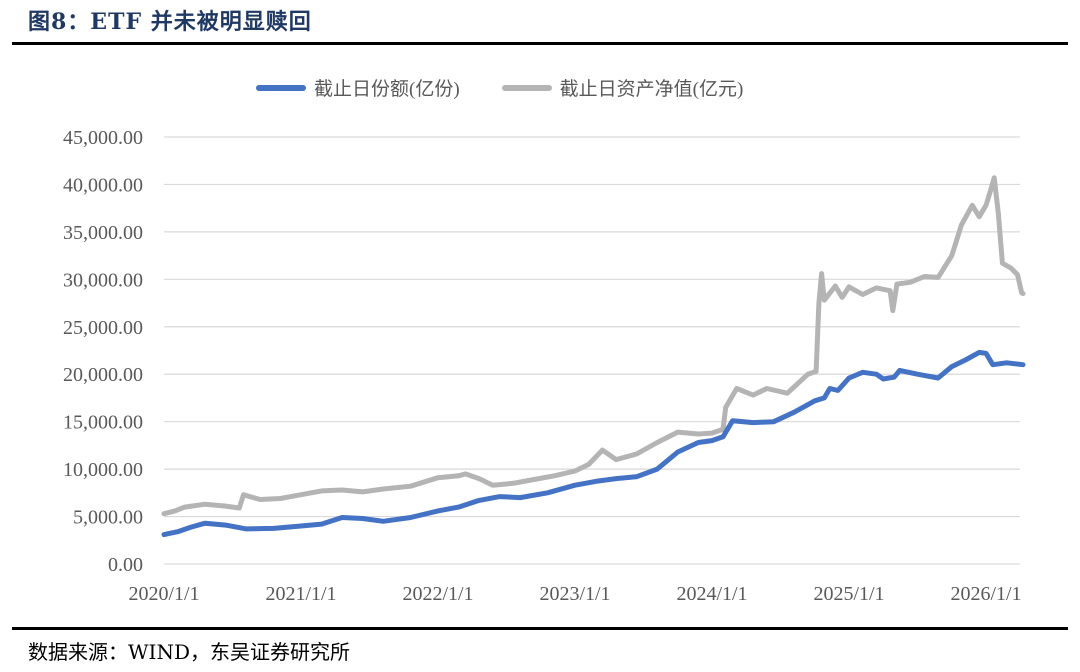 Image resolution: width=1080 pixels, height=672 pixels. What do you see at coordinates (189, 652) in the screenshot?
I see `data-source: 数据来源：WIND，东吴证券研究所` at bounding box center [189, 652].